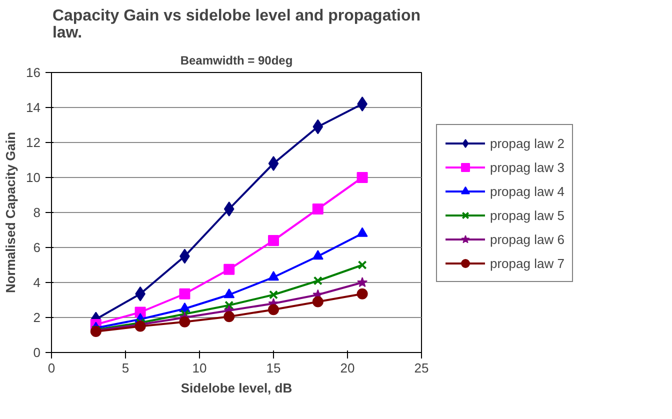 The height and width of the screenshot is (419, 672). Describe the element at coordinates (37, 247) in the screenshot. I see `y-tick-label: 6` at that location.